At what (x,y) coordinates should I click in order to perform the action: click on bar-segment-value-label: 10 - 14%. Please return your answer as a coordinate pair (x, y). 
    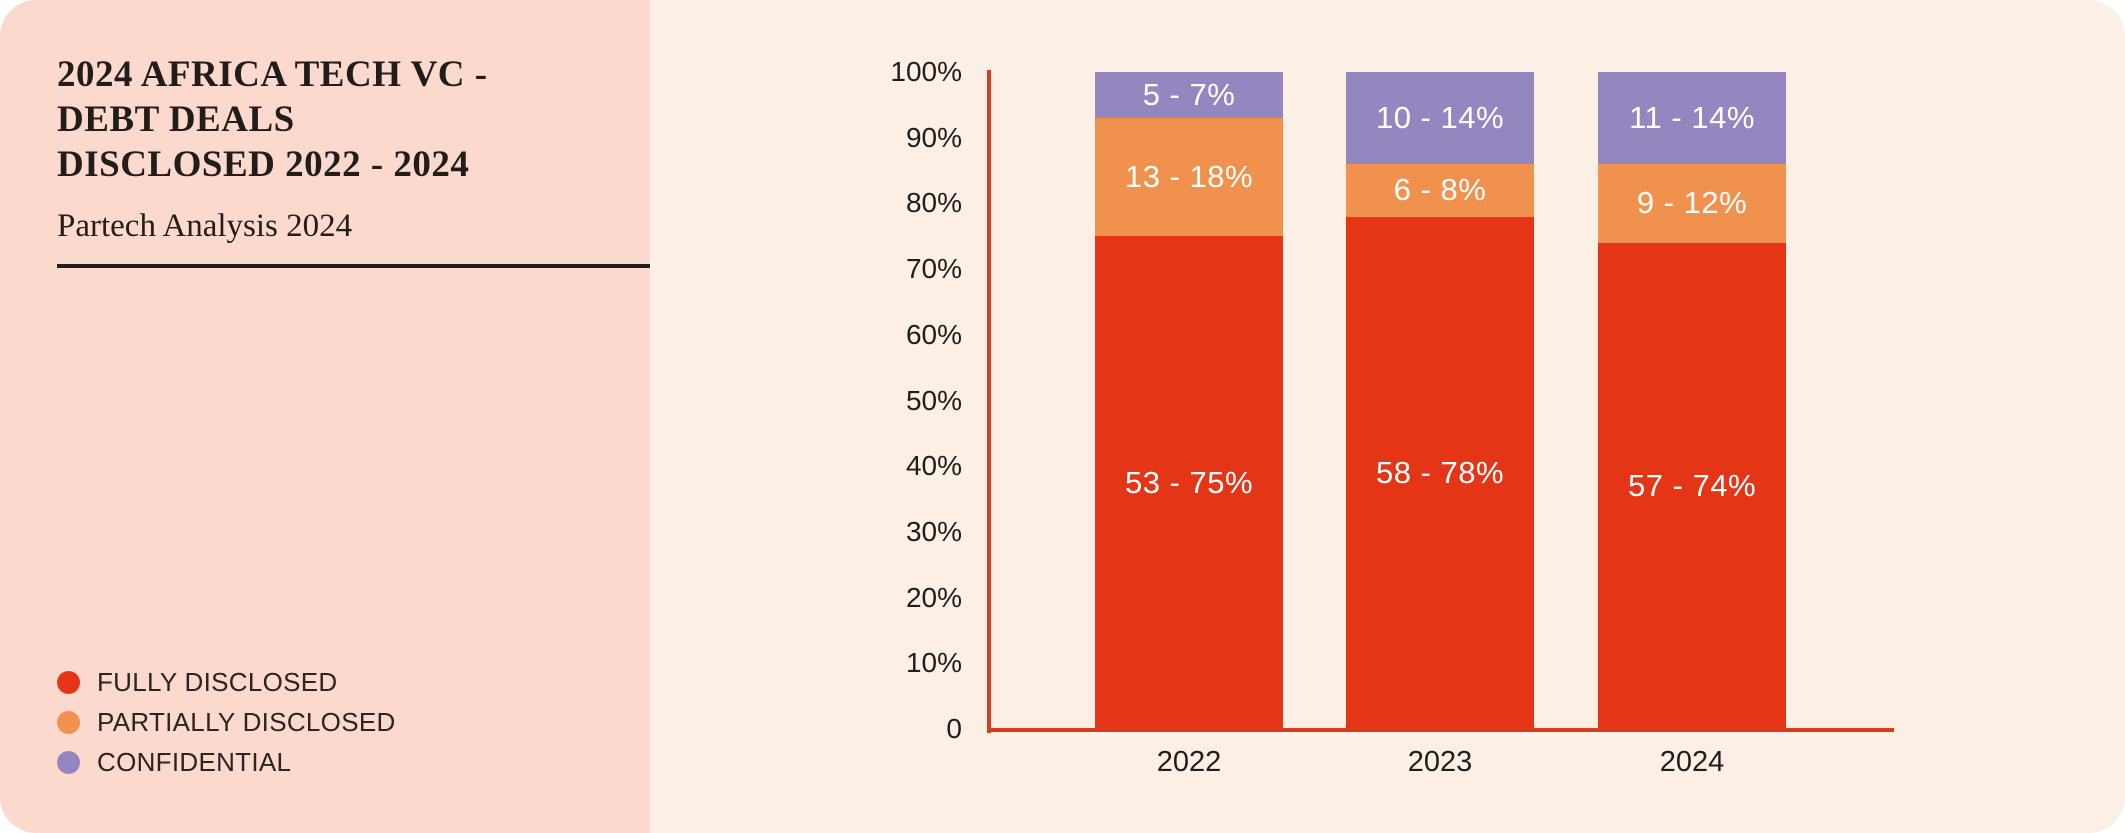
    Looking at the image, I should click on (1440, 117).